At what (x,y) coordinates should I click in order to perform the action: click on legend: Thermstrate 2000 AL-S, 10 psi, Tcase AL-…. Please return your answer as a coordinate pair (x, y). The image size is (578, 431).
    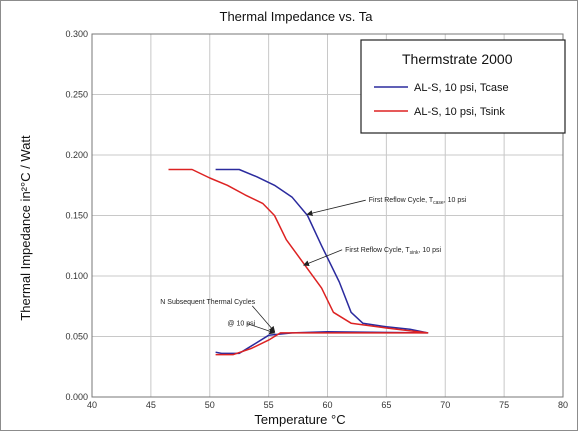
    Looking at the image, I should click on (463, 86).